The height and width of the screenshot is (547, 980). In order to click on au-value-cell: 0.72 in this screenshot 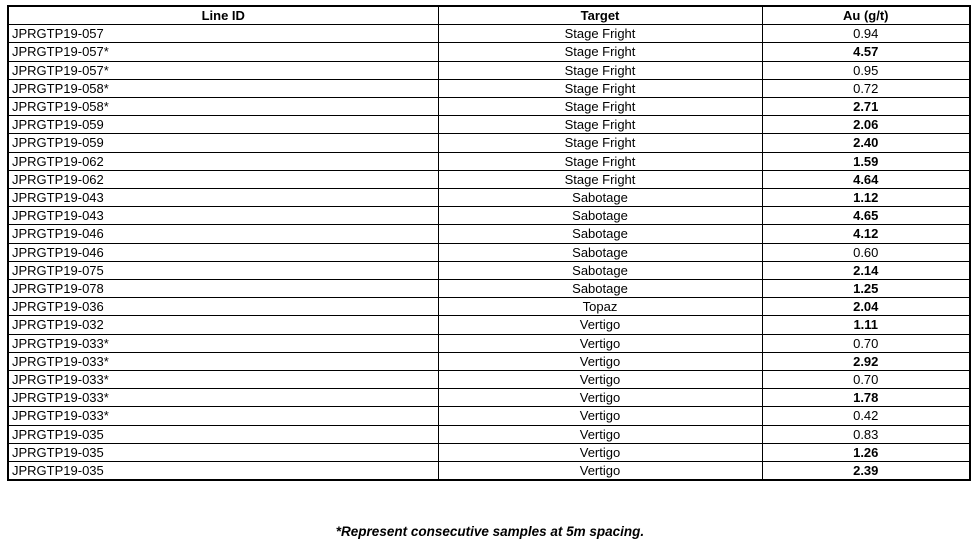, I will do `click(866, 88)`.